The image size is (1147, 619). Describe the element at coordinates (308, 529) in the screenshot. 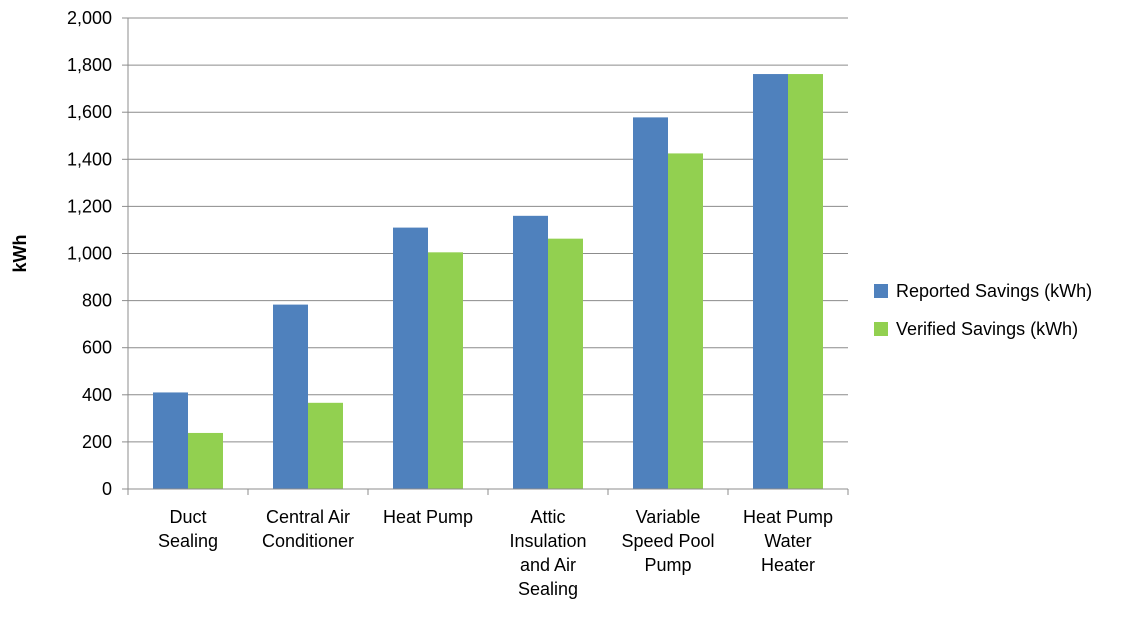

I see `x-category-label: Central Air Conditioner` at that location.